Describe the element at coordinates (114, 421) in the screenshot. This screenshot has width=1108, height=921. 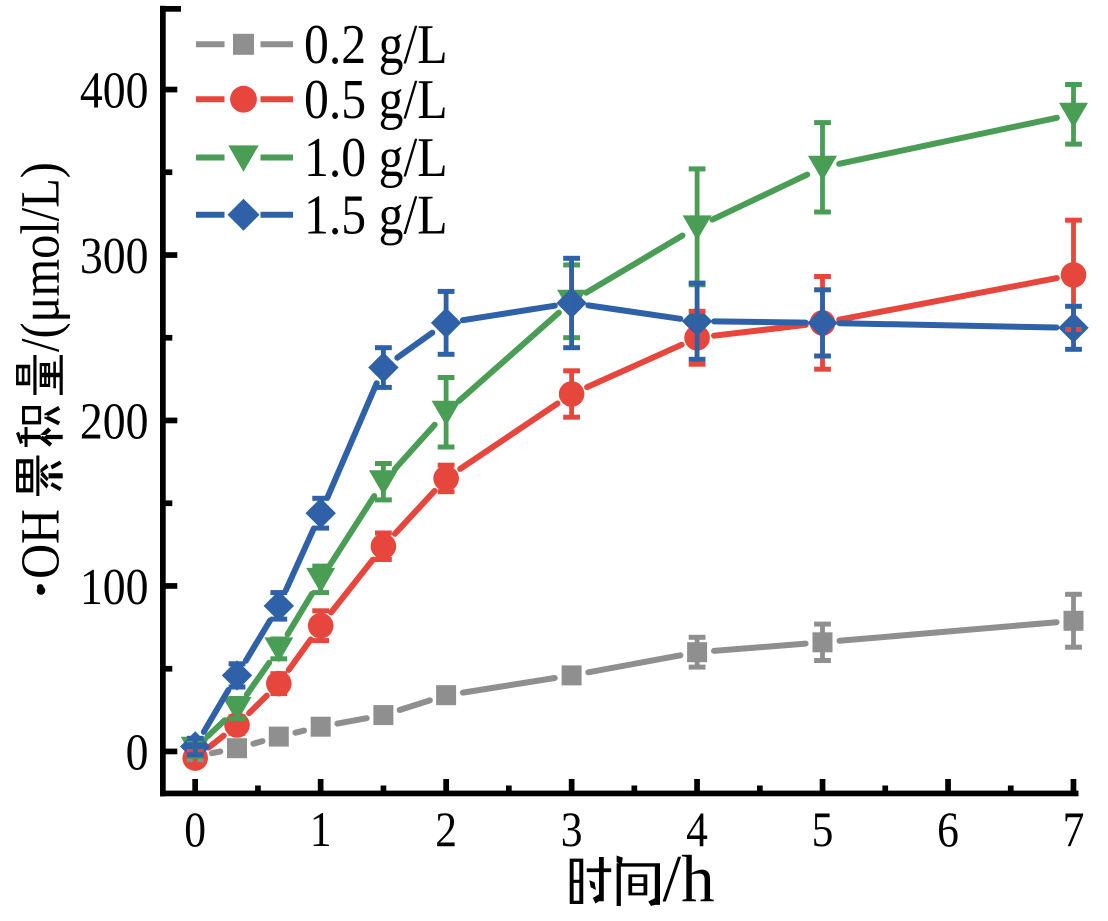
I see `svg-text: 200` at that location.